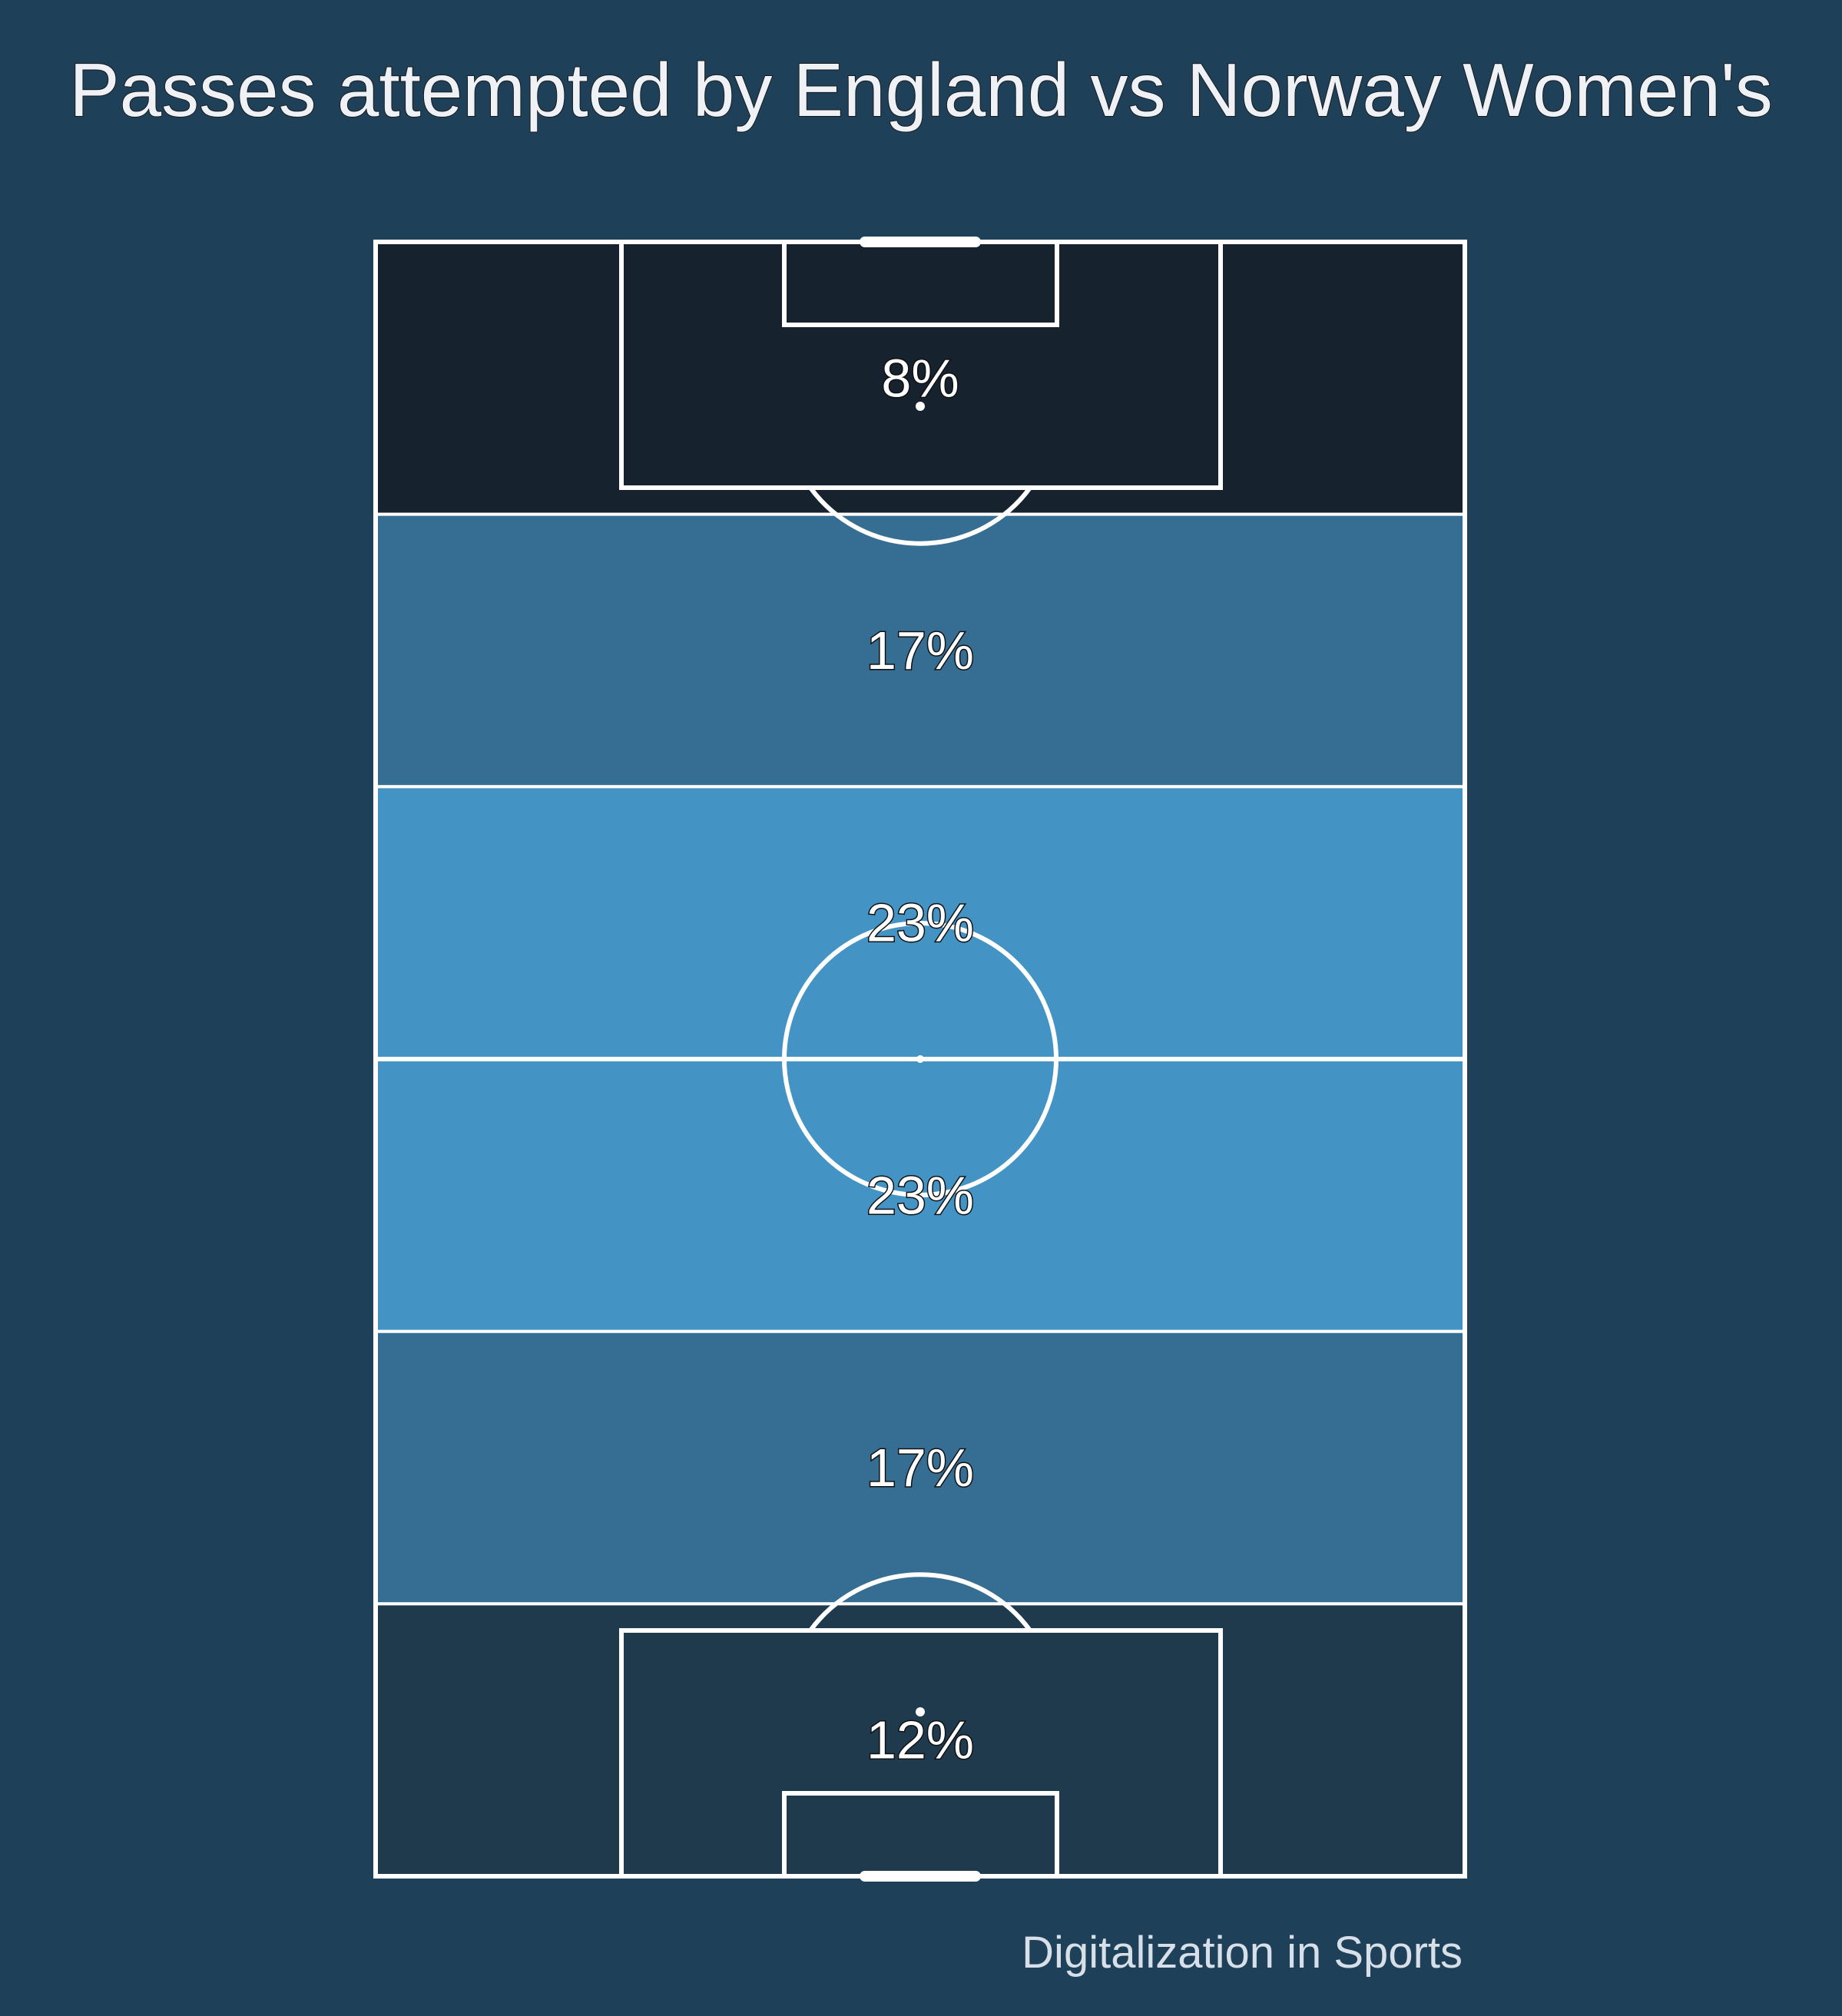  I want to click on zone-label-4: 23%, so click(920, 1195).